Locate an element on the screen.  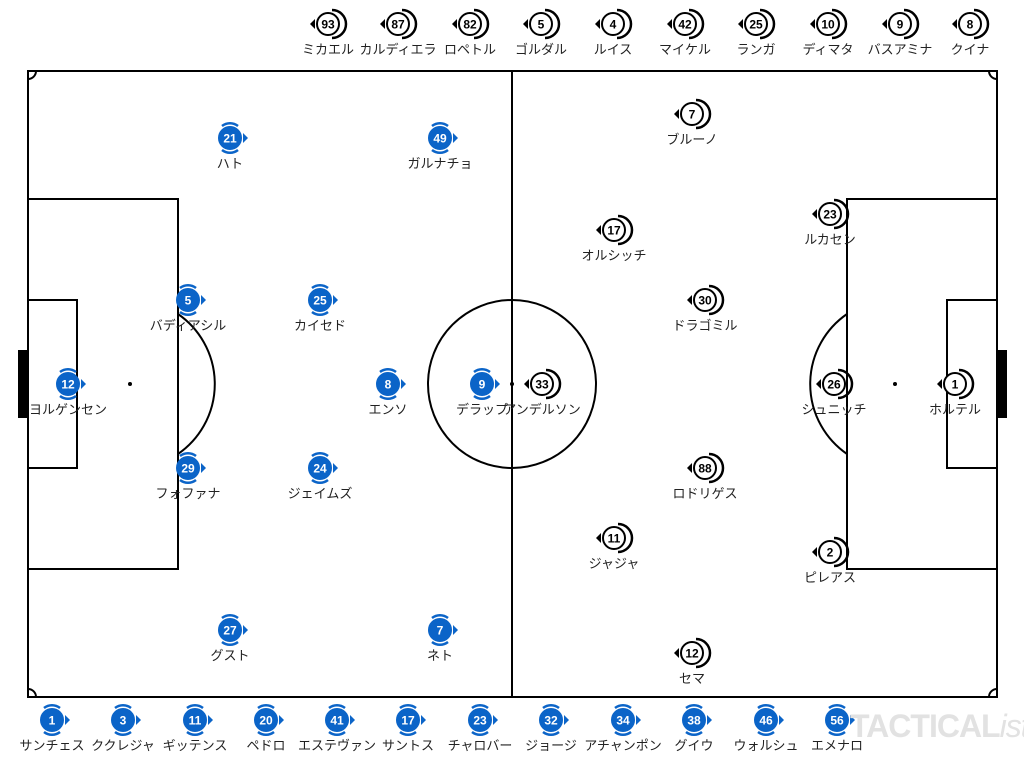
player-marker-icon: 34 is located at coordinates (626, 720).